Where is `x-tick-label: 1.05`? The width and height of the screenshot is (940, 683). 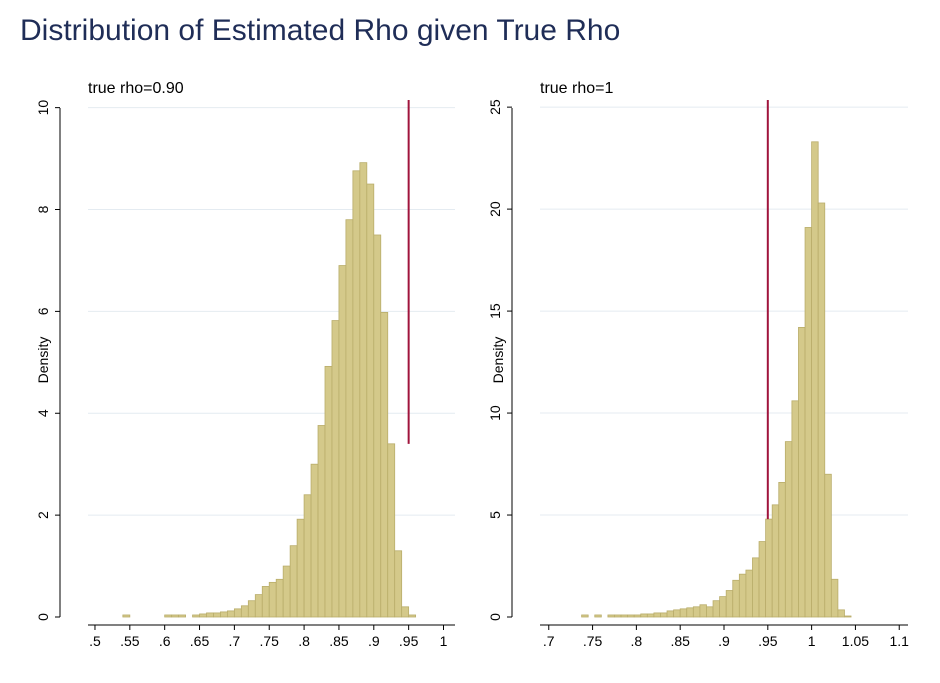
x-tick-label: 1.05 is located at coordinates (855, 641).